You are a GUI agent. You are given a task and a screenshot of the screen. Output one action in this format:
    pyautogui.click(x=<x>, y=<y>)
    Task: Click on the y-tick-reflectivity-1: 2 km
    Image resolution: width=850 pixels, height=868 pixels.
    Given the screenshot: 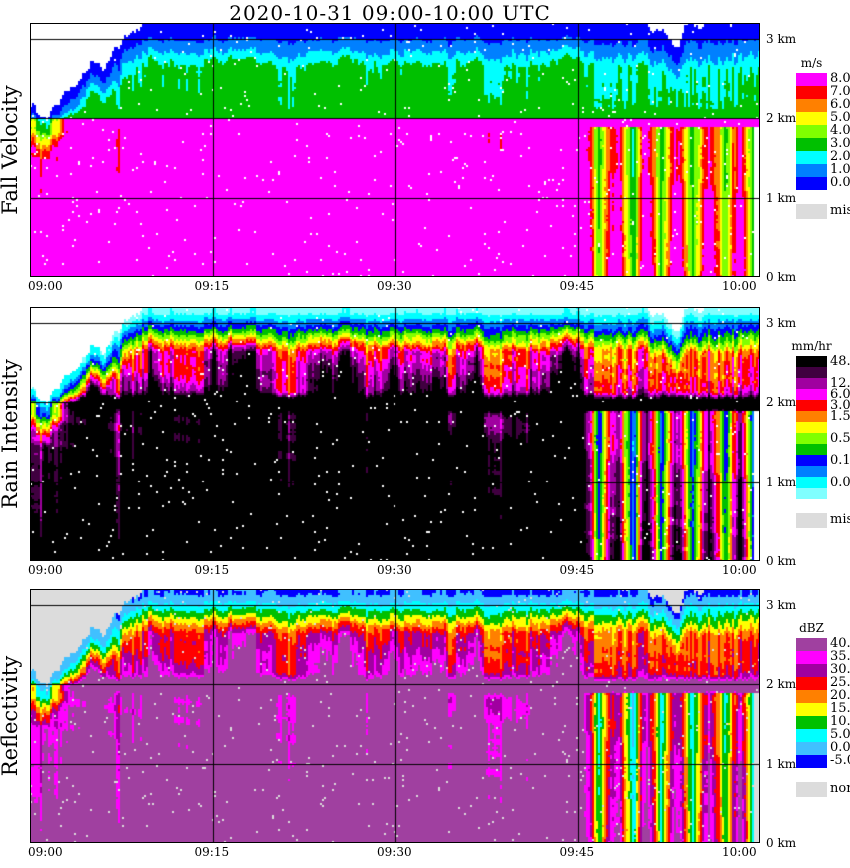 What is the action you would take?
    pyautogui.click(x=781, y=684)
    